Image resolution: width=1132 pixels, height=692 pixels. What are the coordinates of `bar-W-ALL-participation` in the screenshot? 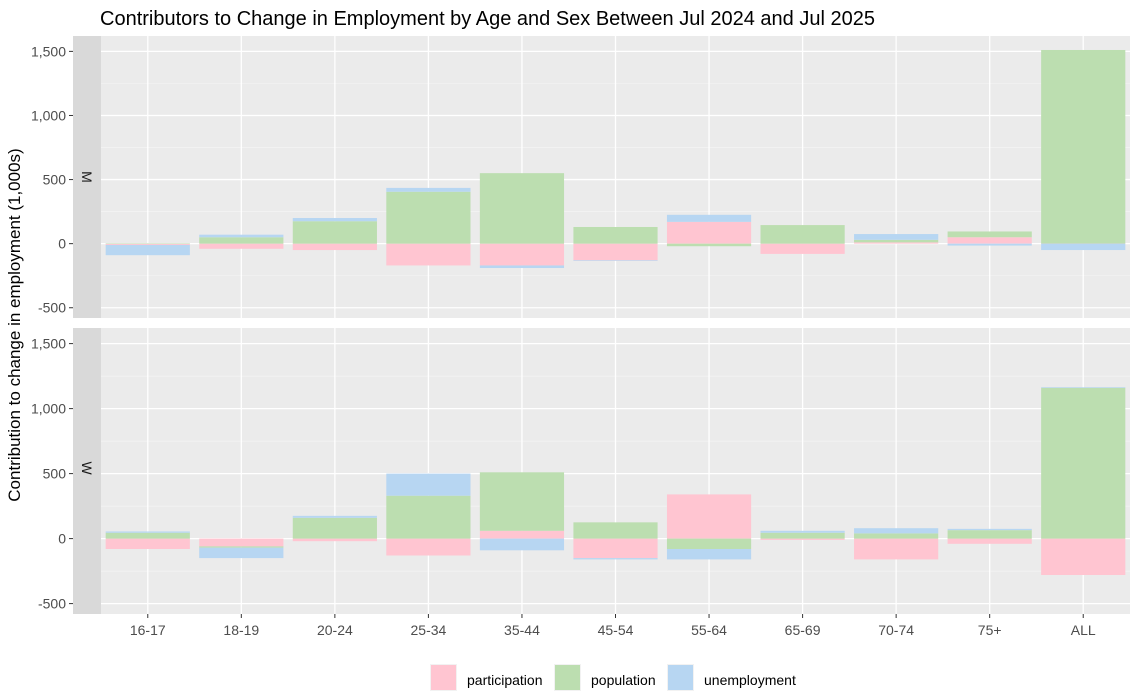 It's located at (1083, 556).